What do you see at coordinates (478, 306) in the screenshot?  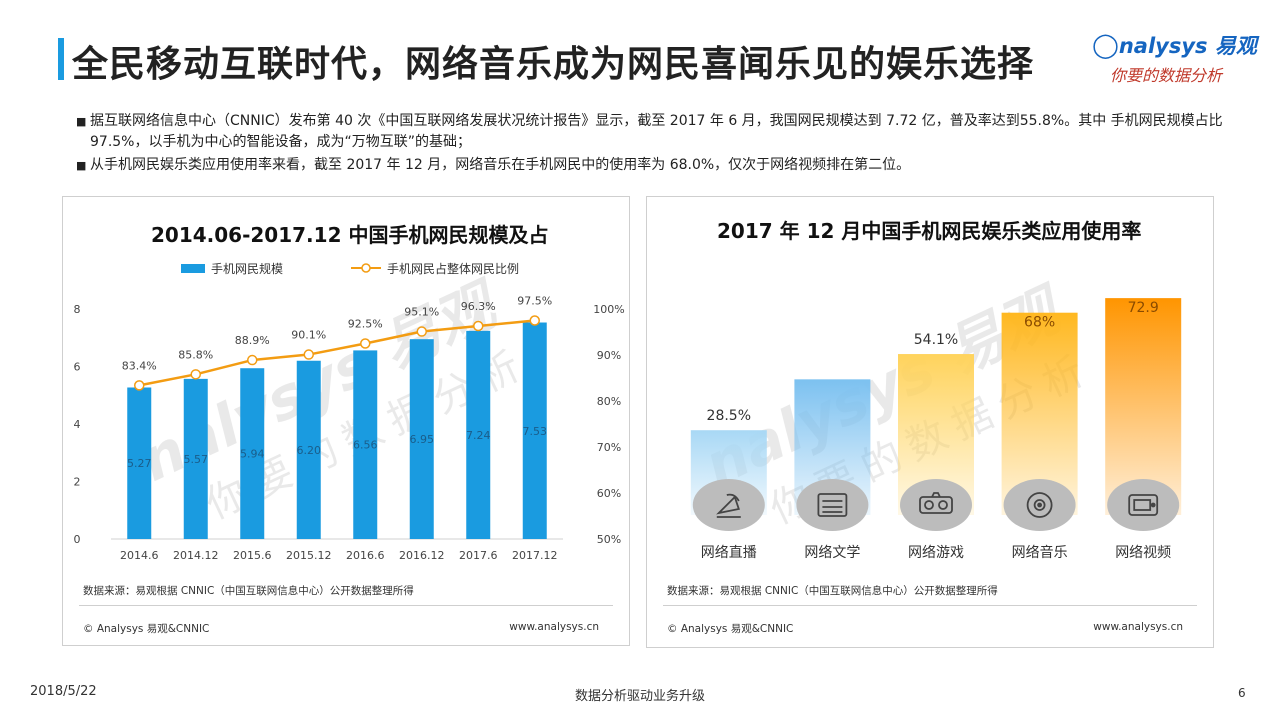 I see `line-value-label: 96.3%` at bounding box center [478, 306].